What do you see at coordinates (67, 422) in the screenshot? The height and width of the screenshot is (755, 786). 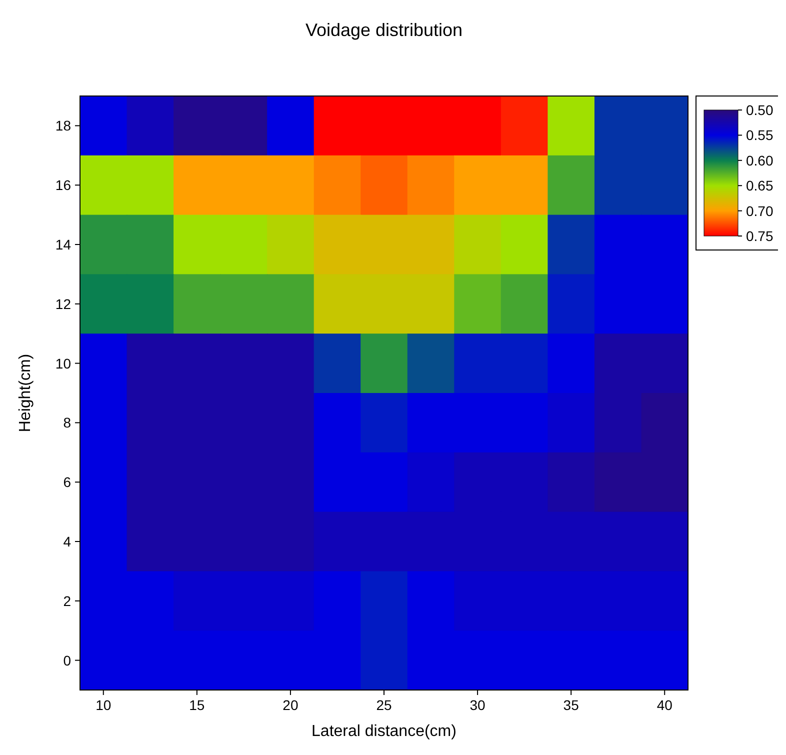 I see `y-tick-label: 8` at bounding box center [67, 422].